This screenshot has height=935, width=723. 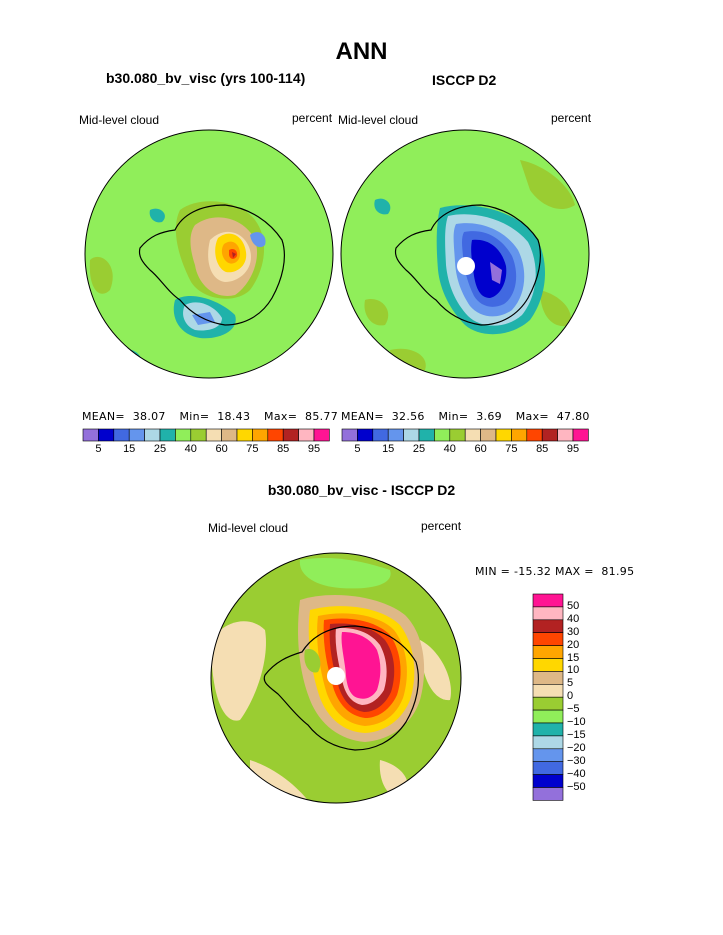 I want to click on right-colorbar-tick-label: 95, so click(x=573, y=449).